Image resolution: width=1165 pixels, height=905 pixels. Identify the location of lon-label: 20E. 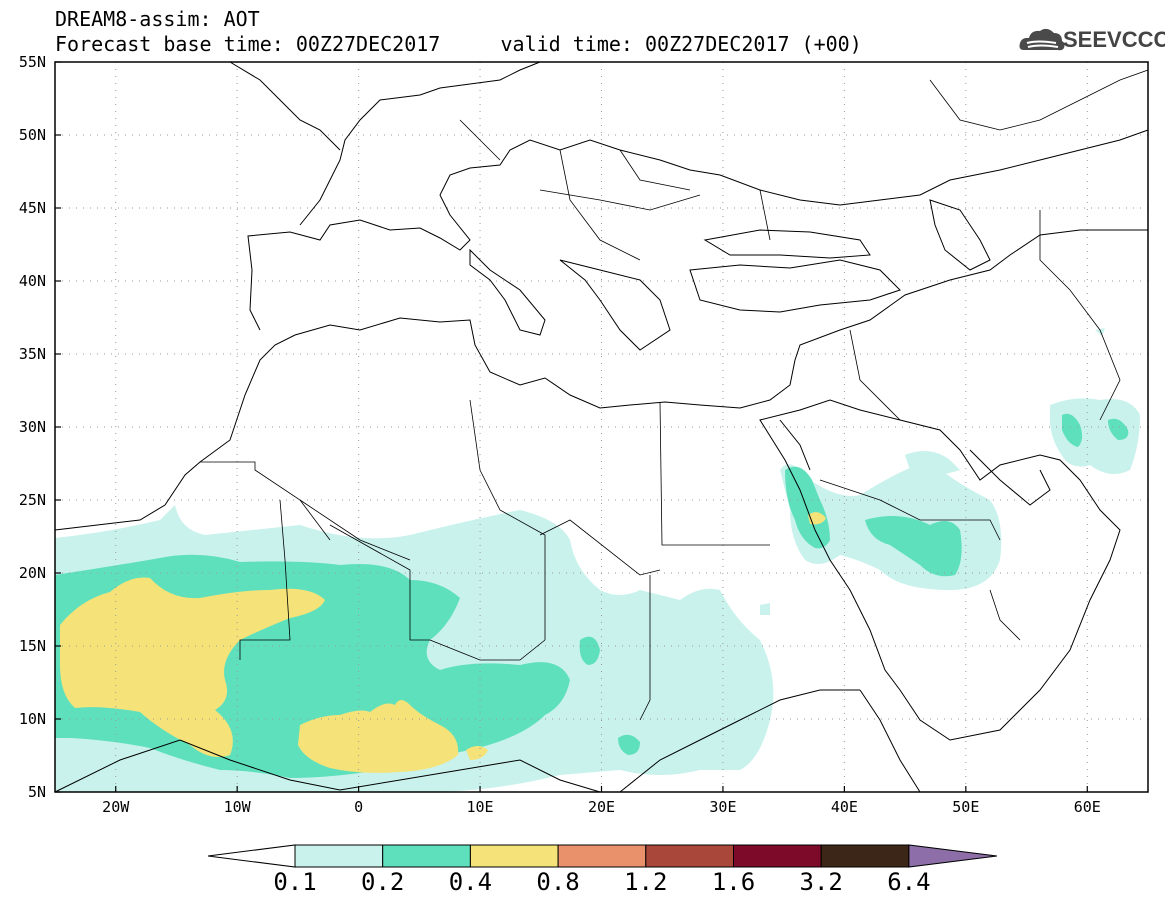
(601, 807).